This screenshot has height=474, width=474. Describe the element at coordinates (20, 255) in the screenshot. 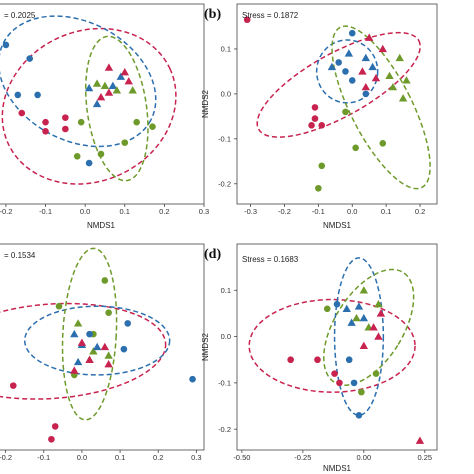

I see `stress-label-c: = 0.1534` at that location.